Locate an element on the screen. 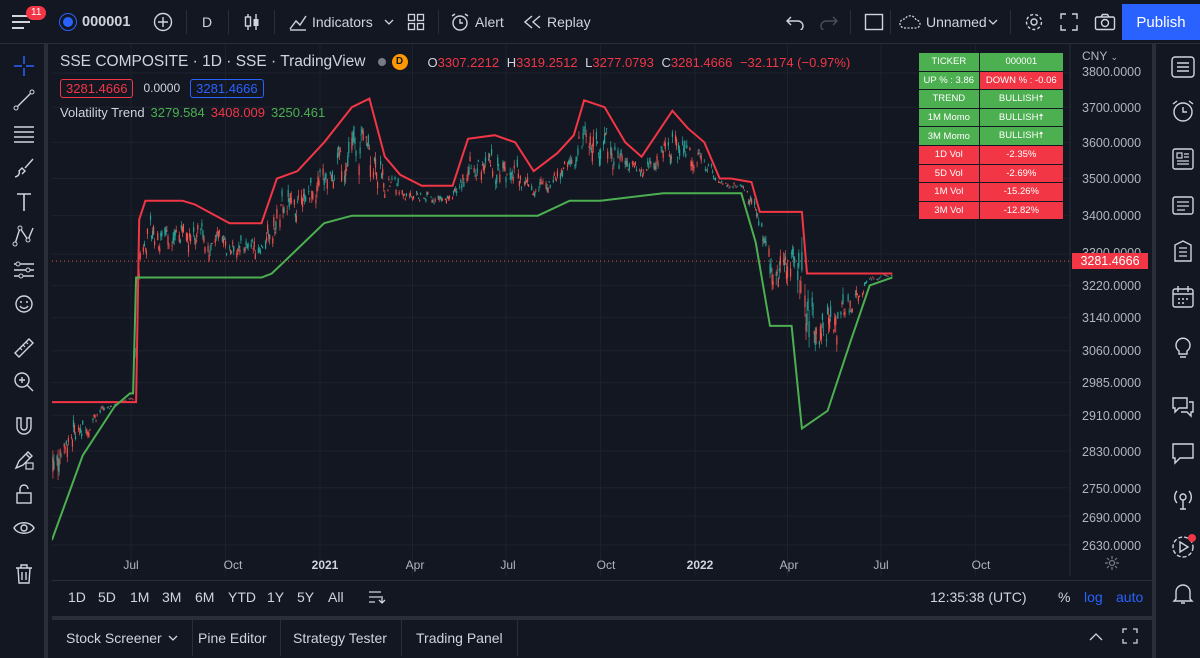 Image resolution: width=1200 pixels, height=658 pixels. range-button-all: All is located at coordinates (336, 597).